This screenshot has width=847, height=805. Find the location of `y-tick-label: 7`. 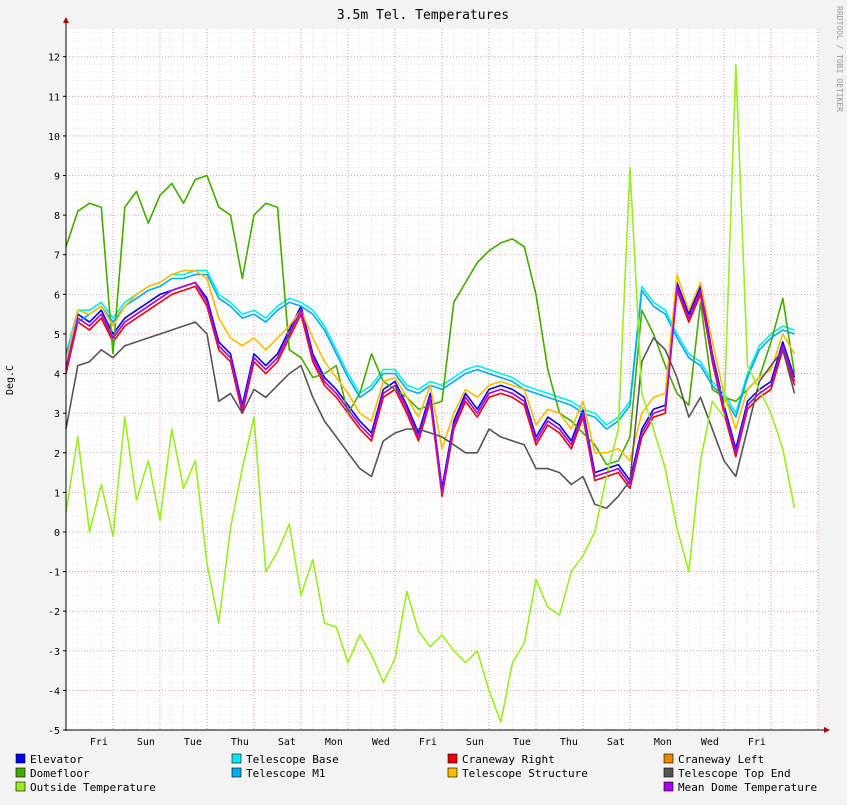

y-tick-label: 7 is located at coordinates (57, 256).